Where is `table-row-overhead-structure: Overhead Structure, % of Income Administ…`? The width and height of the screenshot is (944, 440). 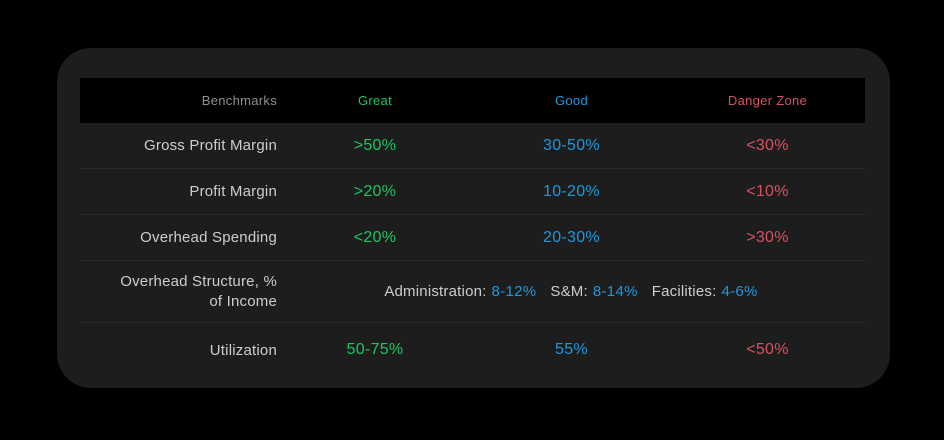
table-row-overhead-structure: Overhead Structure, % of Income Administ… is located at coordinates (472, 292).